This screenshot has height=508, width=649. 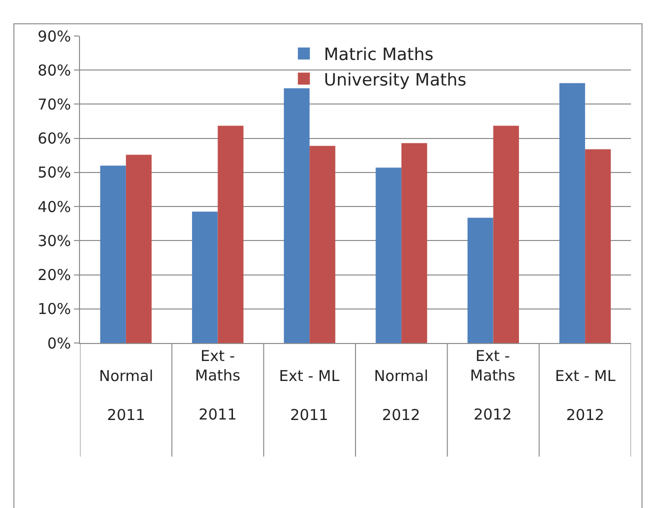 I want to click on y-tick-label: 70%, so click(x=54, y=104).